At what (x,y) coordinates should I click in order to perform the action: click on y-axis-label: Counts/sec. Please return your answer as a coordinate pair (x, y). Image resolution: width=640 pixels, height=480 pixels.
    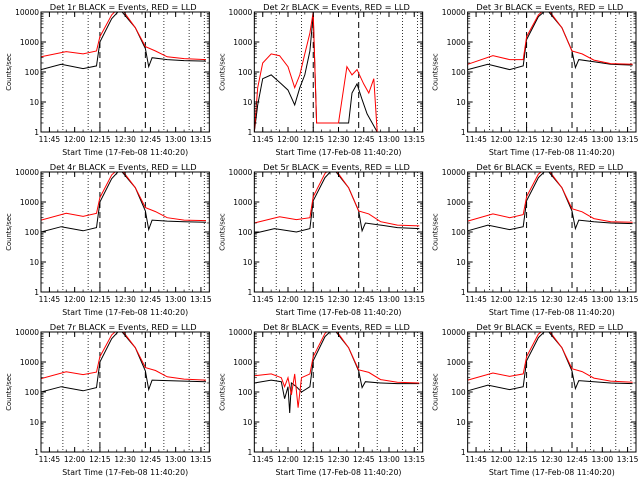
    Looking at the image, I should click on (436, 232).